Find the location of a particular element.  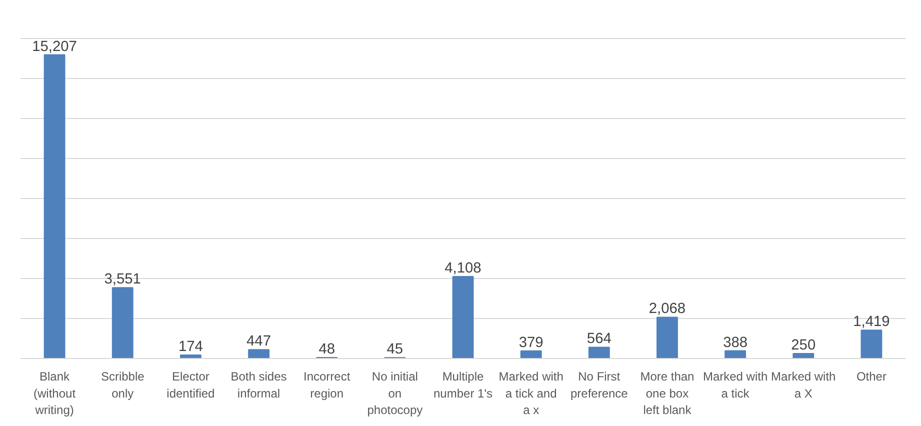

data-label: 45 is located at coordinates (395, 350).